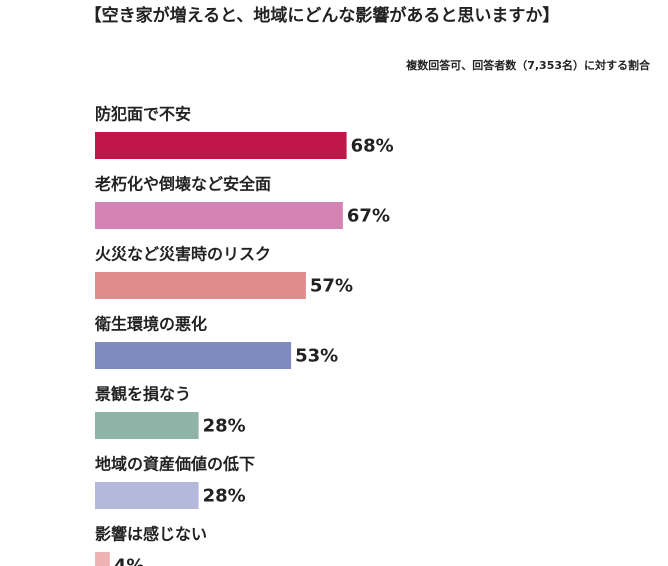  Describe the element at coordinates (183, 254) in the screenshot. I see `category-label: 火災など災害時のリスク` at that location.